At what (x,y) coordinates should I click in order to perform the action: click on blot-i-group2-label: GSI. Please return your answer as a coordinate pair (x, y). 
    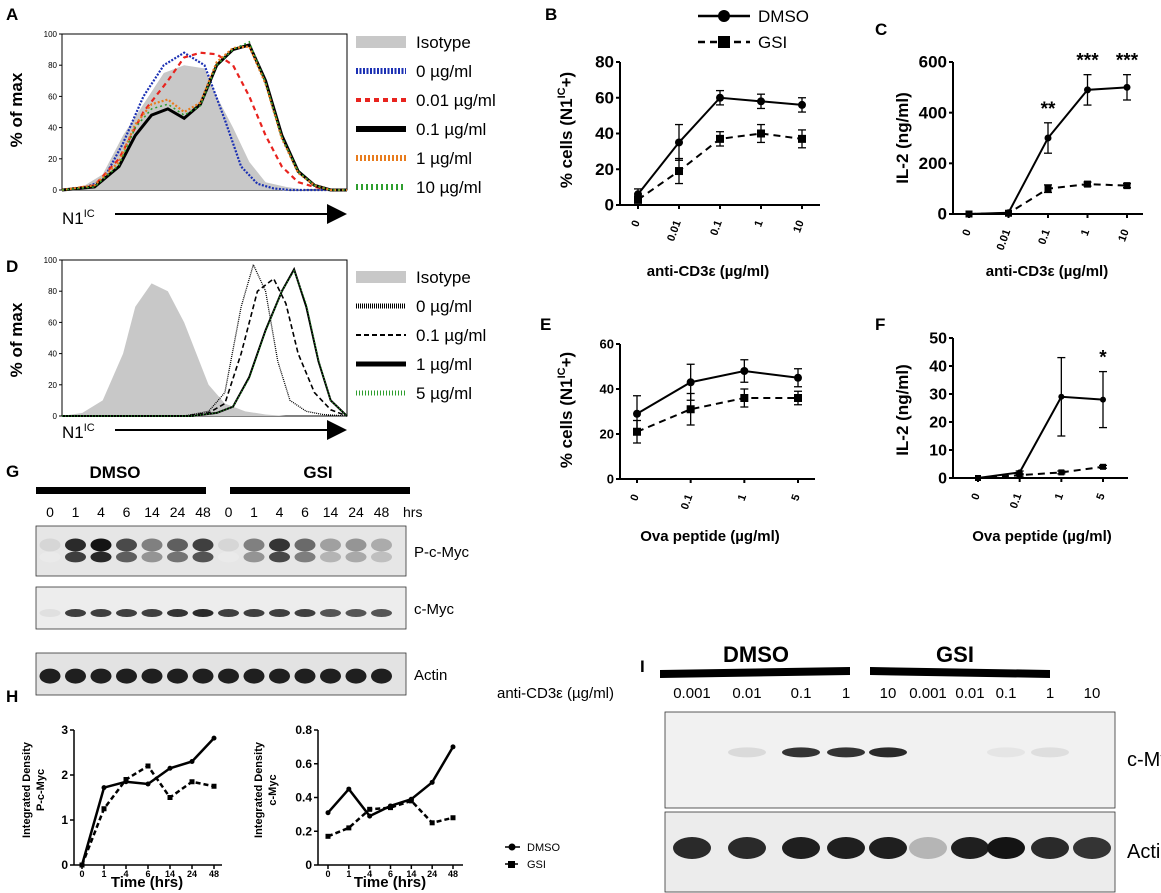
    Looking at the image, I should click on (955, 654).